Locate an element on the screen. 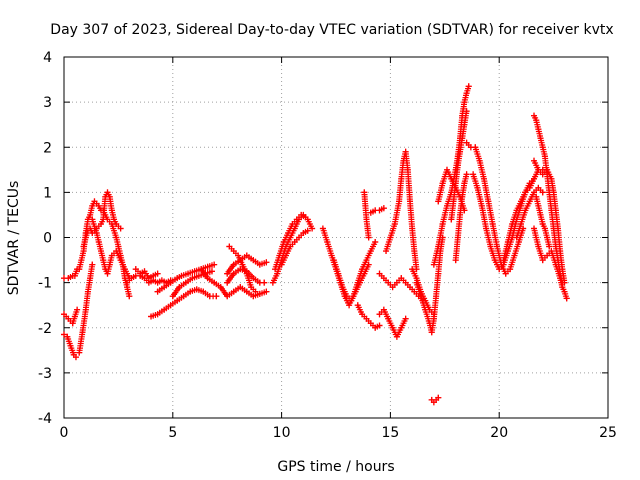  y-tick-label: 4 is located at coordinates (47, 58).